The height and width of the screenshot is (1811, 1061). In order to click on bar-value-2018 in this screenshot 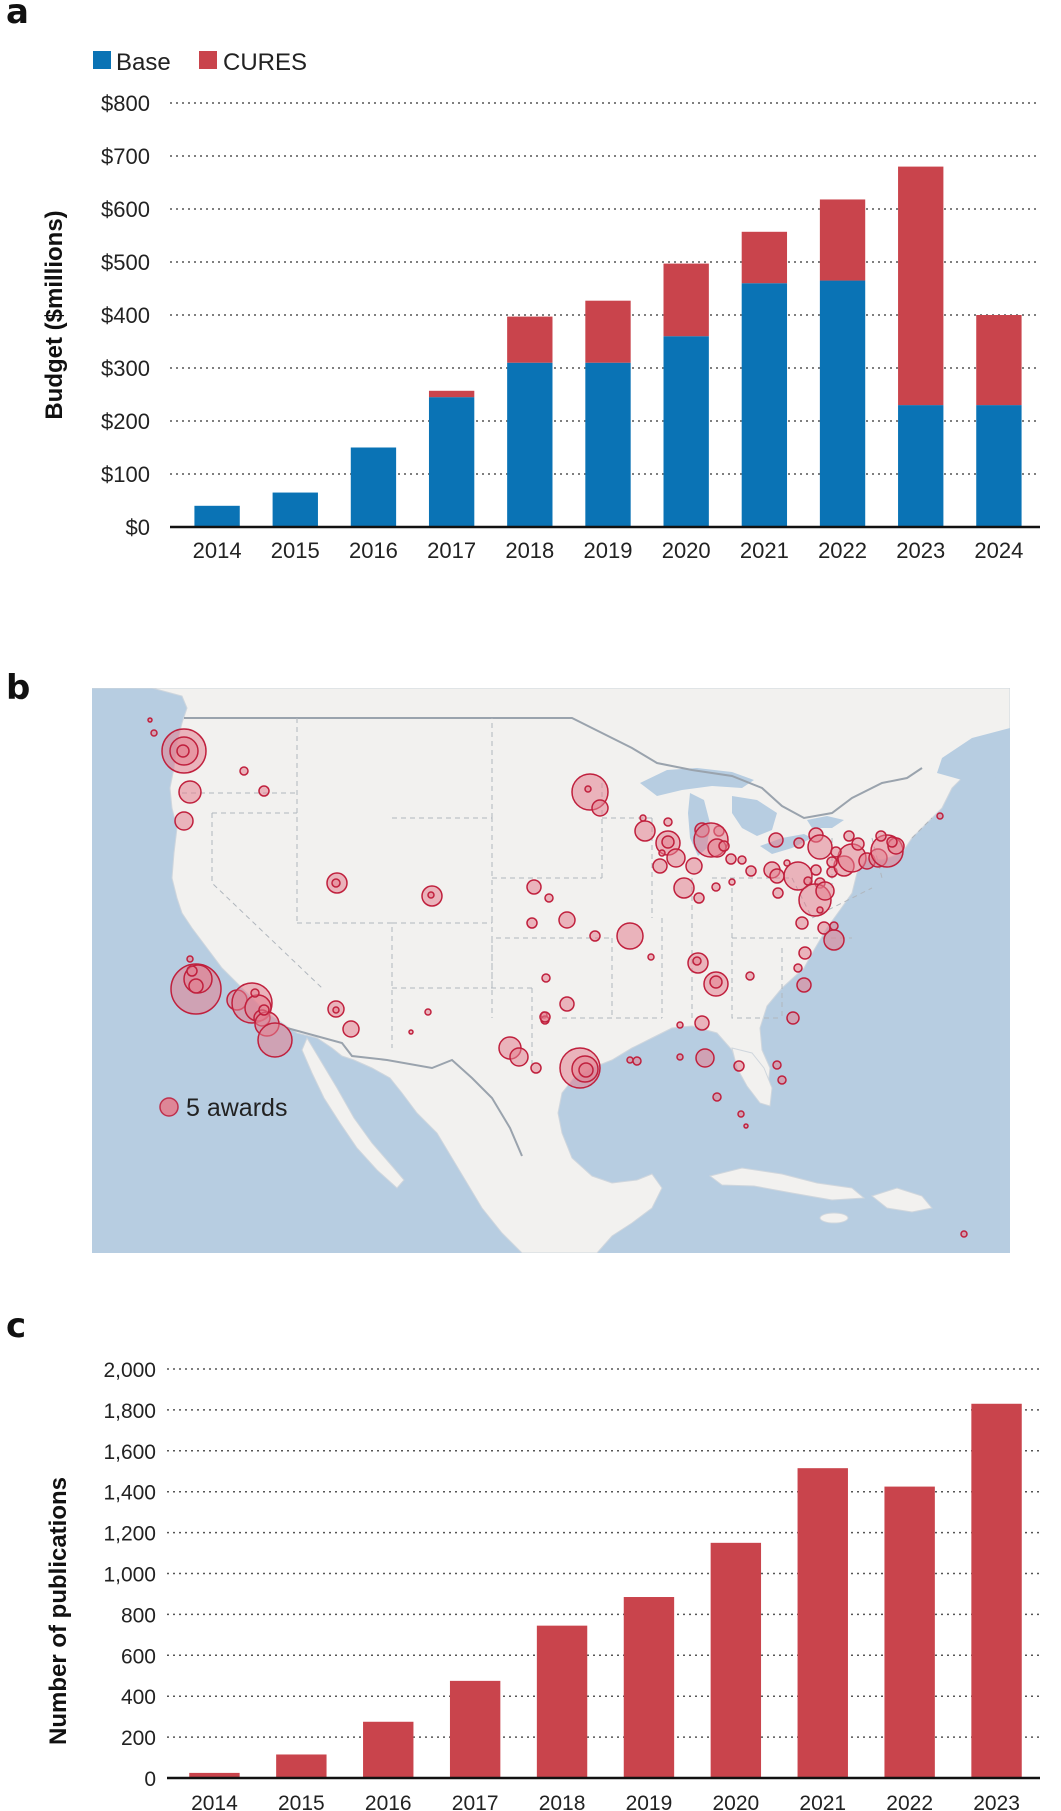, I will do `click(562, 1701)`.